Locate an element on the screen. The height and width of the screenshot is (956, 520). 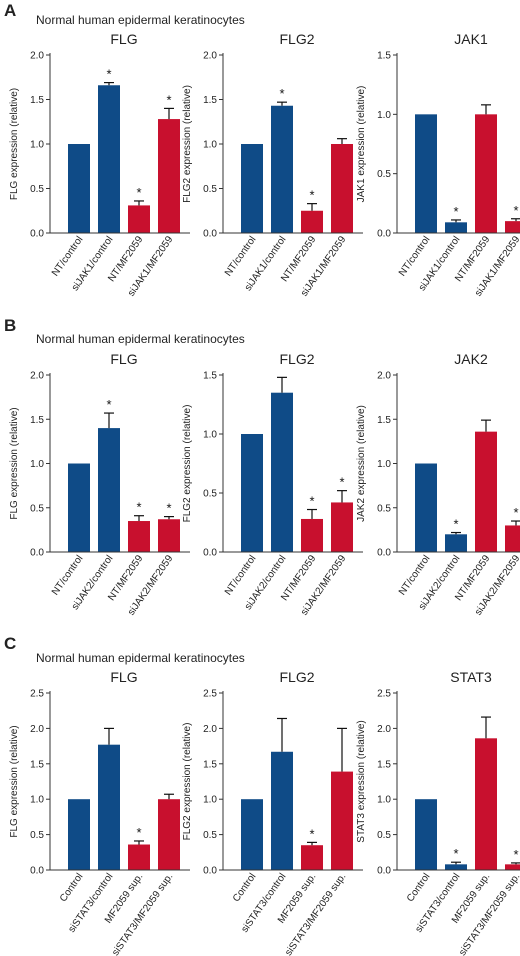
chart-title: STAT3 is located at coordinates (471, 677).